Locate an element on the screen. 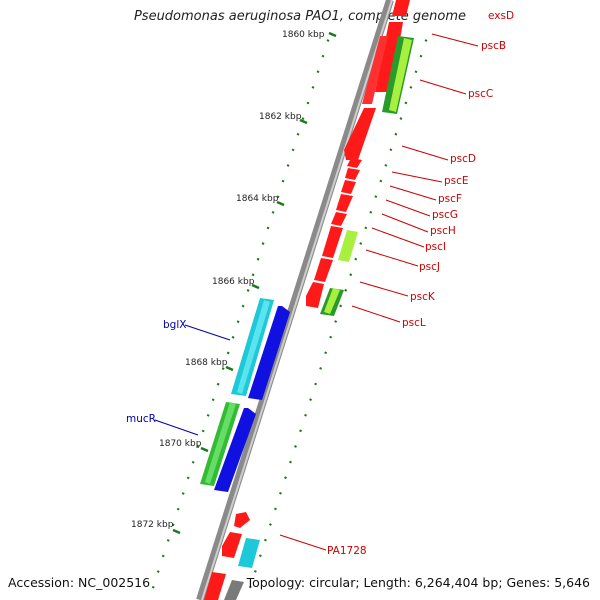 The height and width of the screenshot is (600, 600). gene-pscB-red2 is located at coordinates (375, 70).